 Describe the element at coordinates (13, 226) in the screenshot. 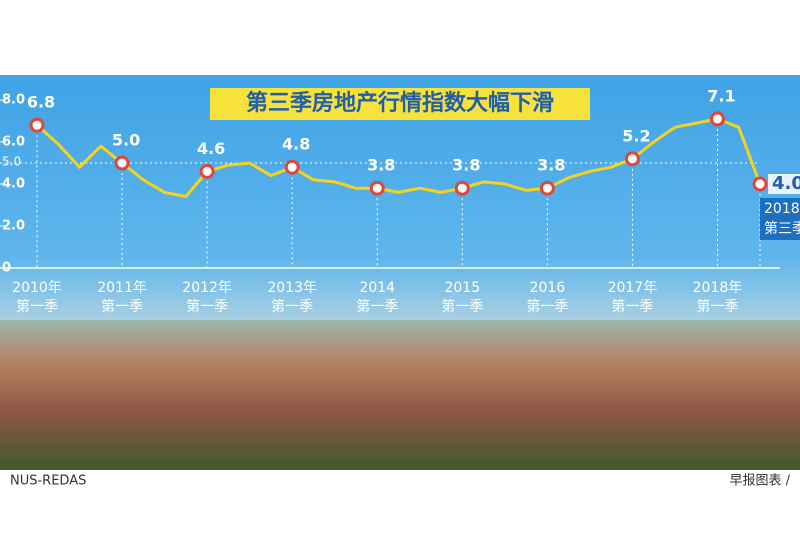

I see `y-tick-label: 2.0` at that location.